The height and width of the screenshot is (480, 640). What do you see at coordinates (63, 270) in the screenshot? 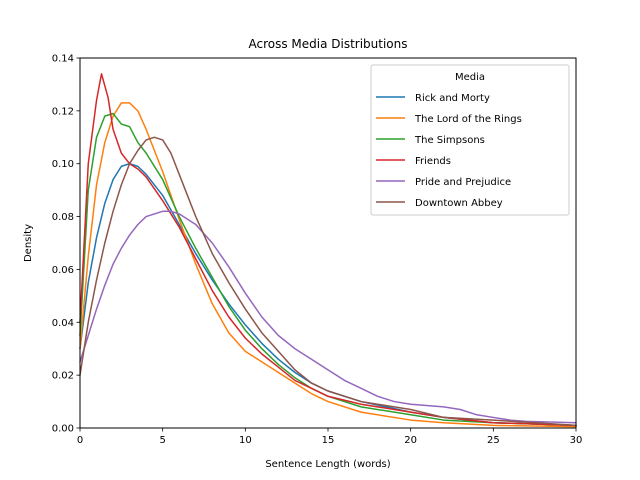
I see `y-tick-label: 0.06` at bounding box center [63, 270].